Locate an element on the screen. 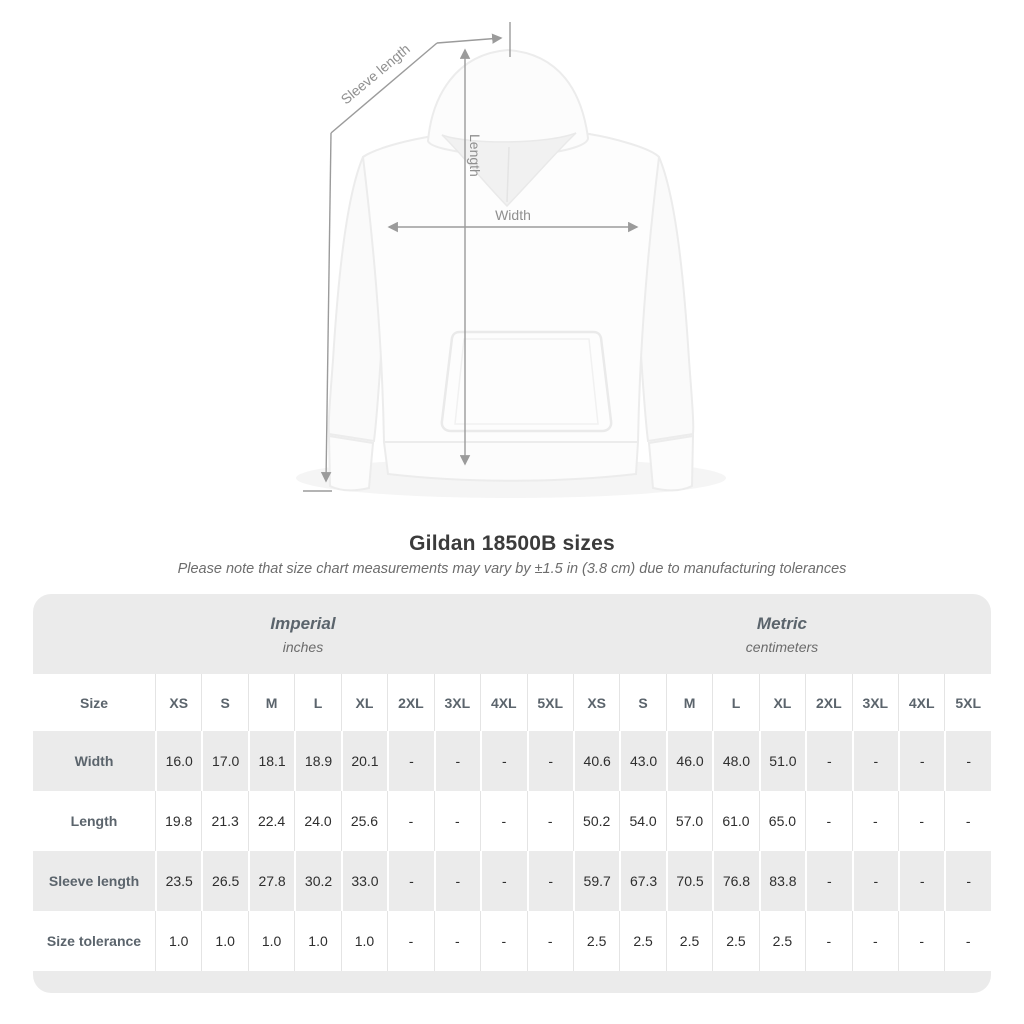 Image resolution: width=1024 pixels, height=1024 pixels. measurement-label: Sleeve length is located at coordinates (94, 881).